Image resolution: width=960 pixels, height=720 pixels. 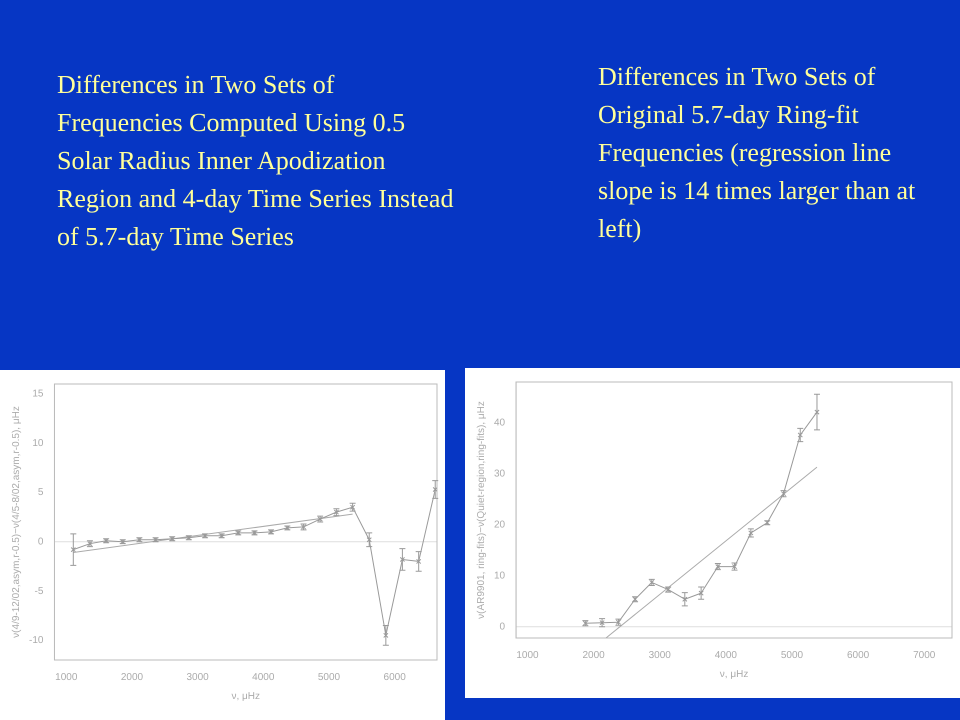 I want to click on y-tick-label: 5, so click(x=41, y=492).